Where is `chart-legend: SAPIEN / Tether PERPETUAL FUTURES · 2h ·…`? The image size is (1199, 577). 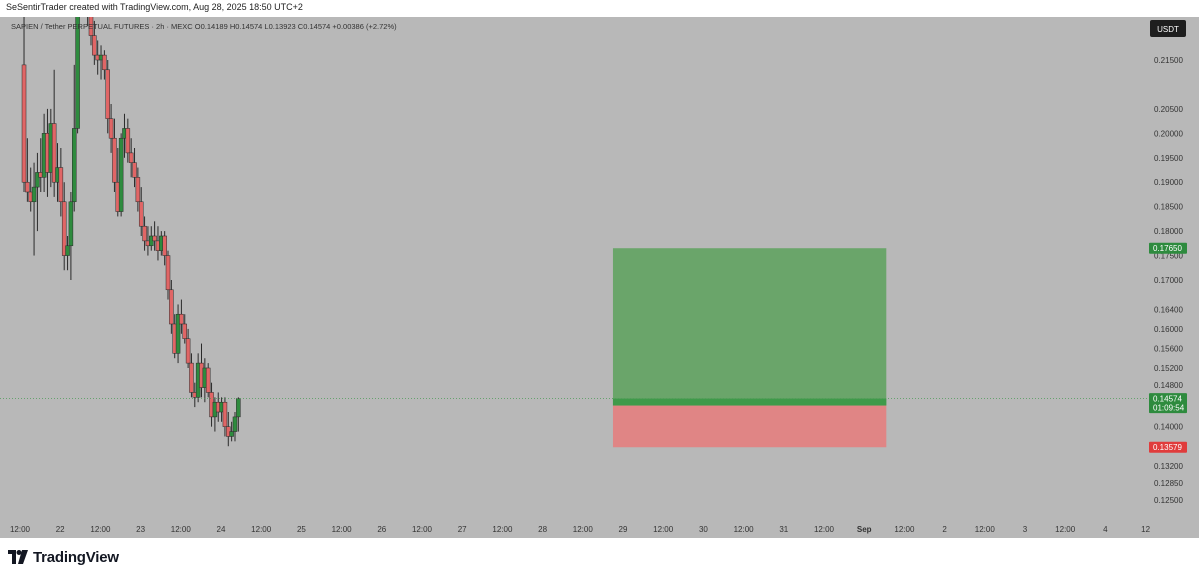
chart-legend: SAPIEN / Tether PERPETUAL FUTURES · 2h ·… is located at coordinates (204, 26).